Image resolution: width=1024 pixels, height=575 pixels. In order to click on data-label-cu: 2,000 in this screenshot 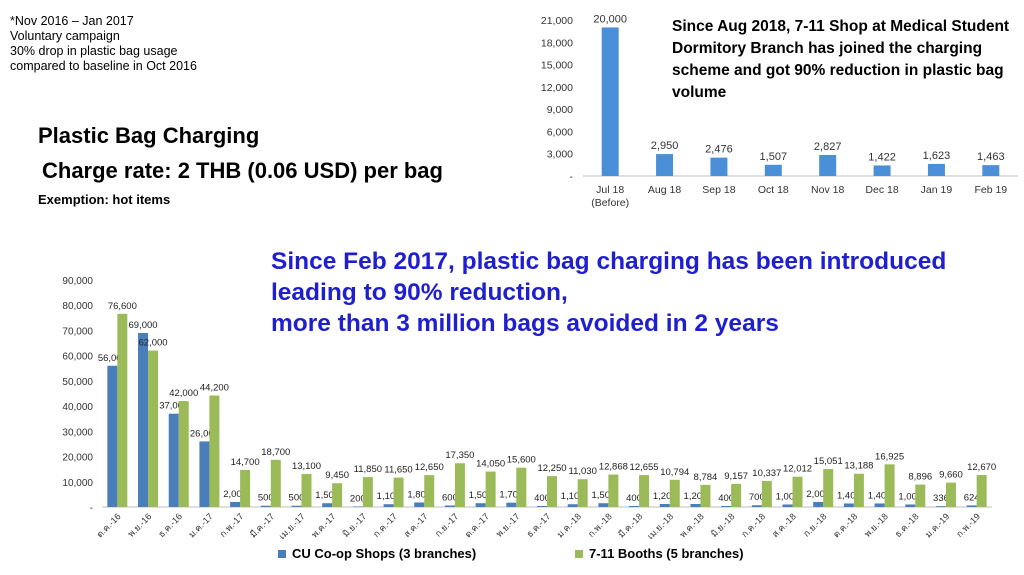, I will do `click(235, 494)`.